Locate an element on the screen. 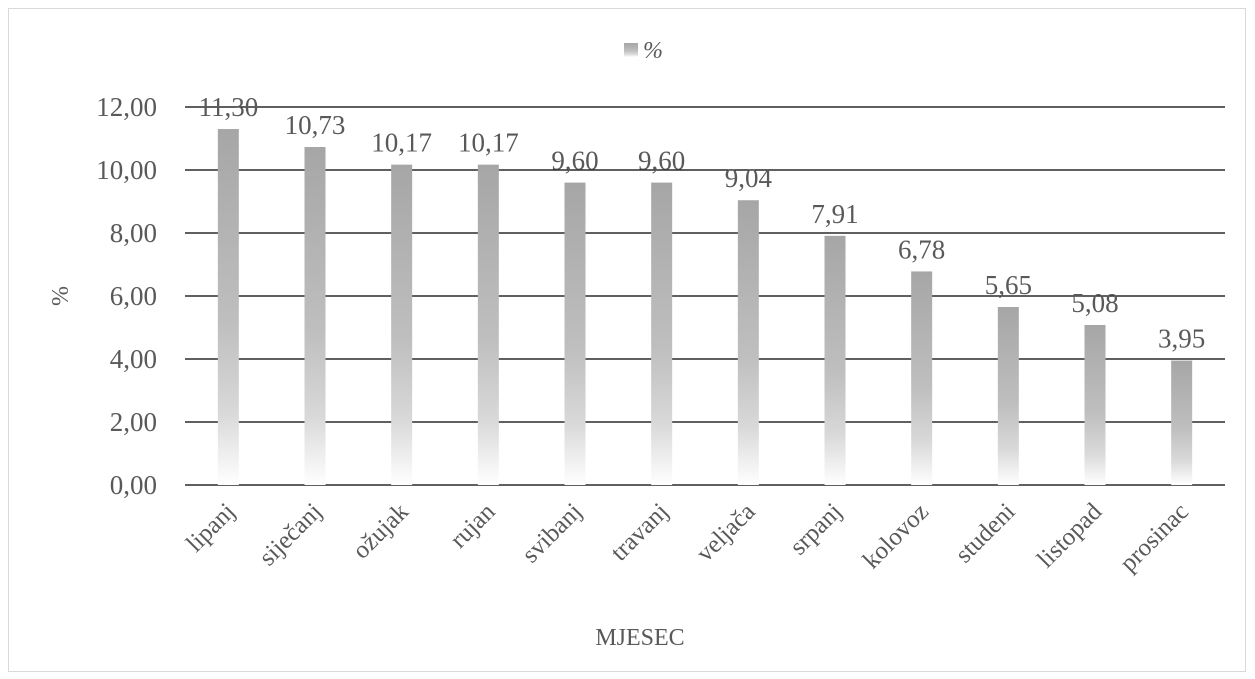  x-axis-title: MJESEC is located at coordinates (639, 638).